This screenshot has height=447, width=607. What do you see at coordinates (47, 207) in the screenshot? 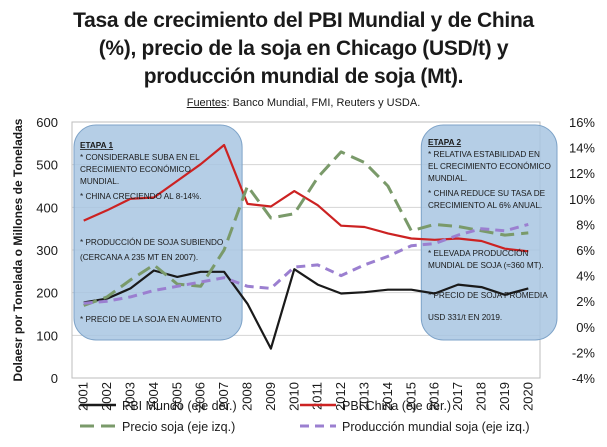
I see `y-left-tick-label: 400` at bounding box center [47, 207].